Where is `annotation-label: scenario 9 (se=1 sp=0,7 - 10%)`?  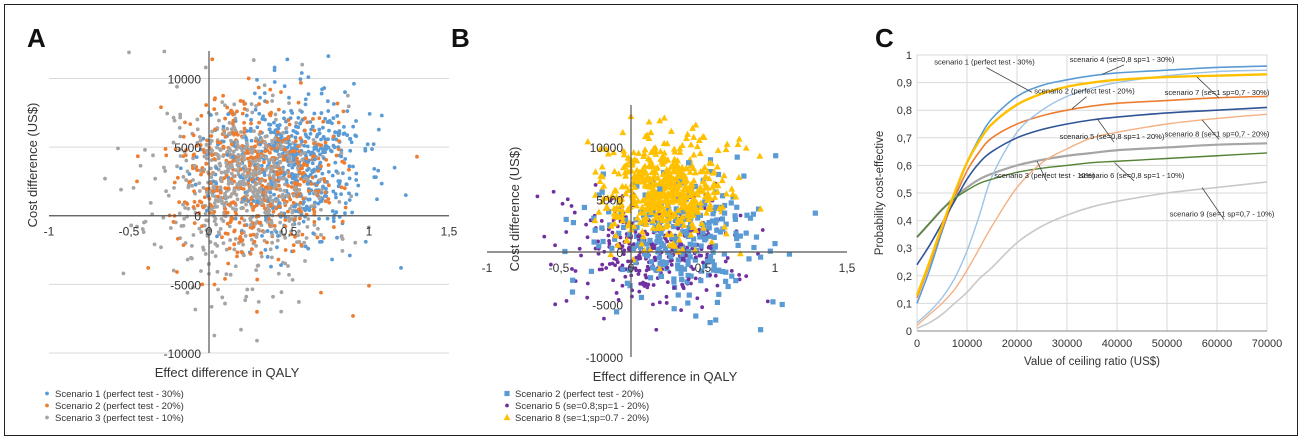 annotation-label: scenario 9 (se=1 sp=0,7 - 10%) is located at coordinates (1222, 213).